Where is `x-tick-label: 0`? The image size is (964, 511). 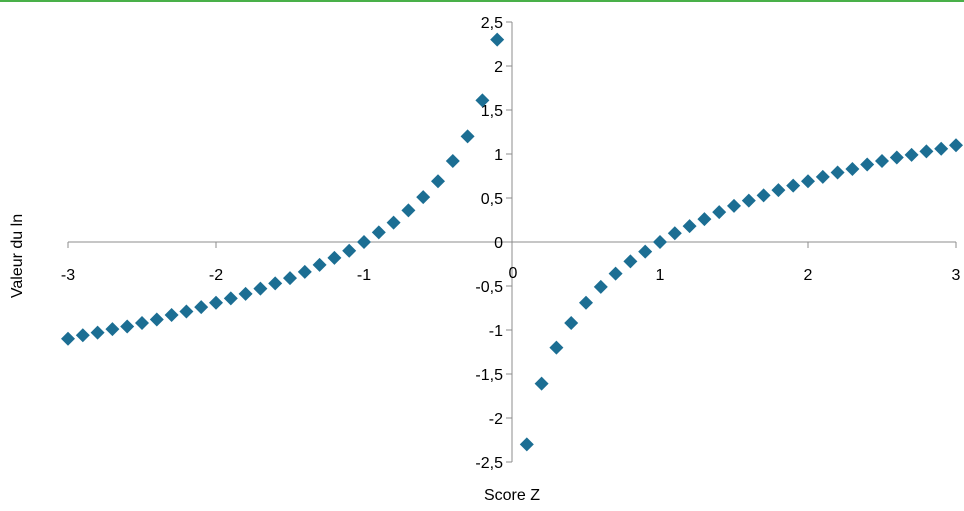
x-tick-label: 0 is located at coordinates (513, 273).